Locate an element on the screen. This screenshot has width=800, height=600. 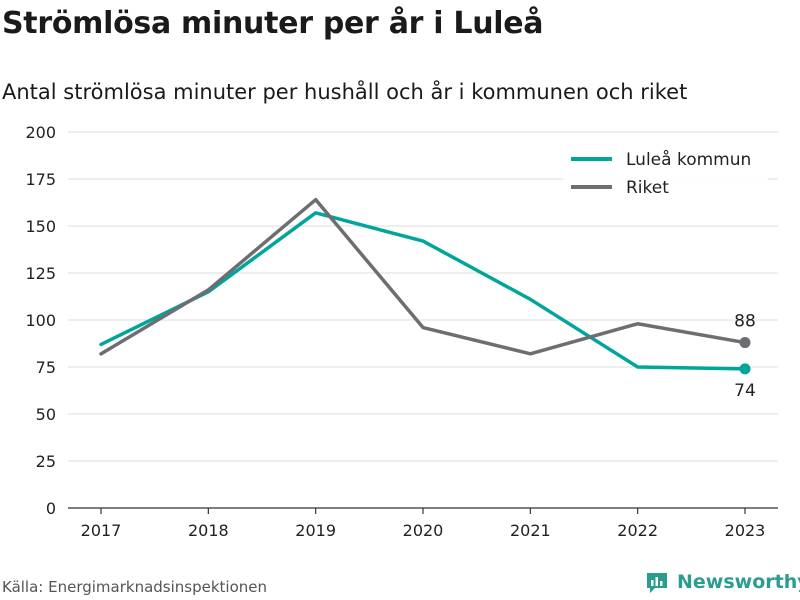
legend-background is located at coordinates (665, 176).